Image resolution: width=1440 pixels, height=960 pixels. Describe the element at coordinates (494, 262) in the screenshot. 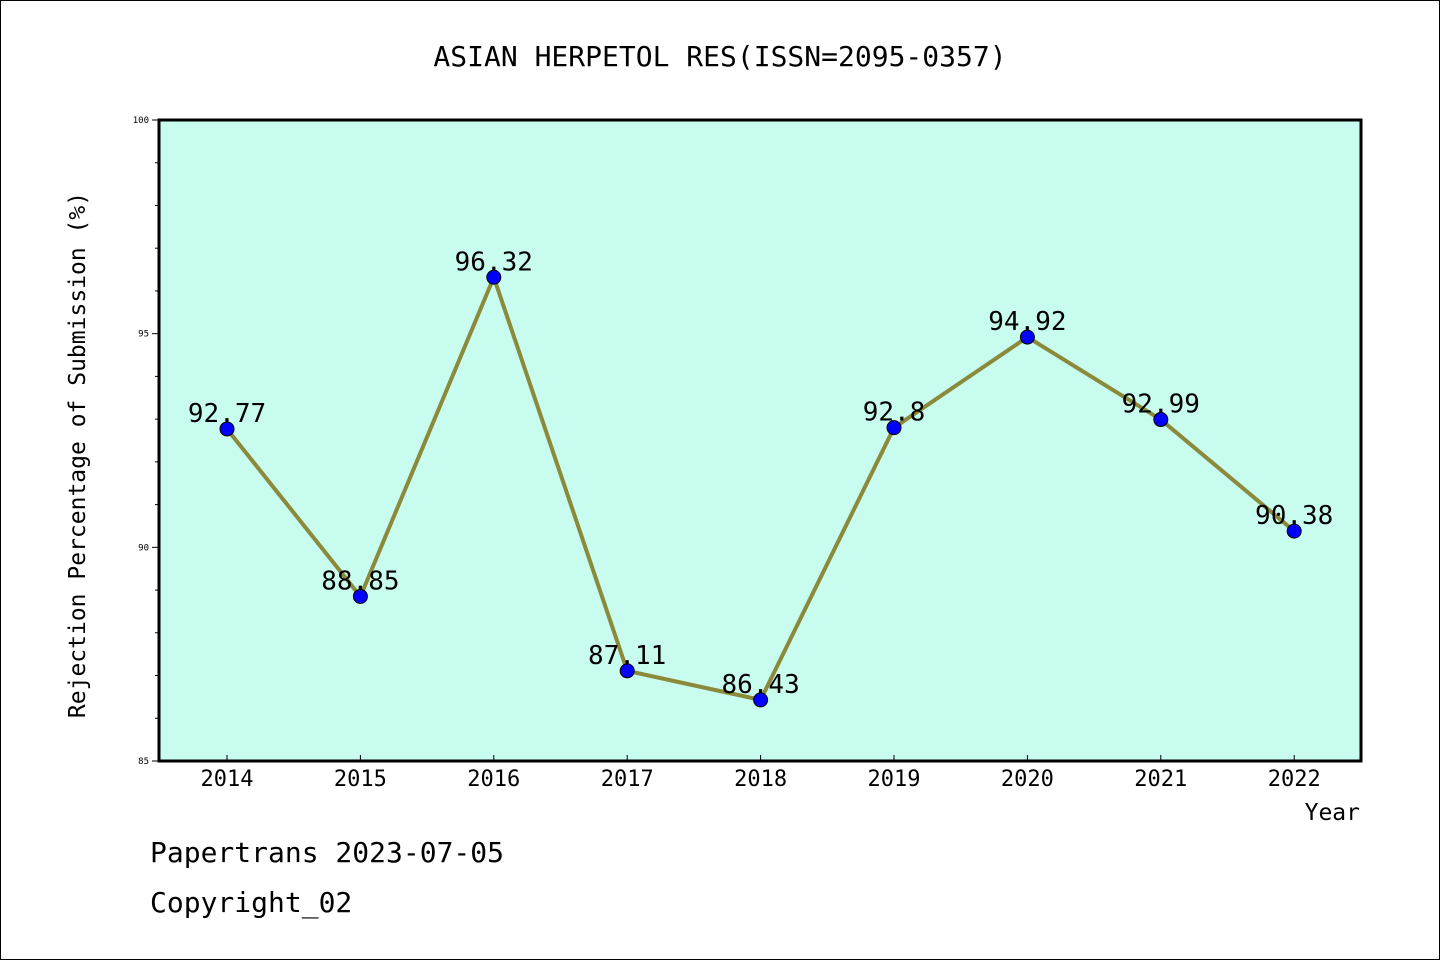

I see `data-label: 96.32` at that location.